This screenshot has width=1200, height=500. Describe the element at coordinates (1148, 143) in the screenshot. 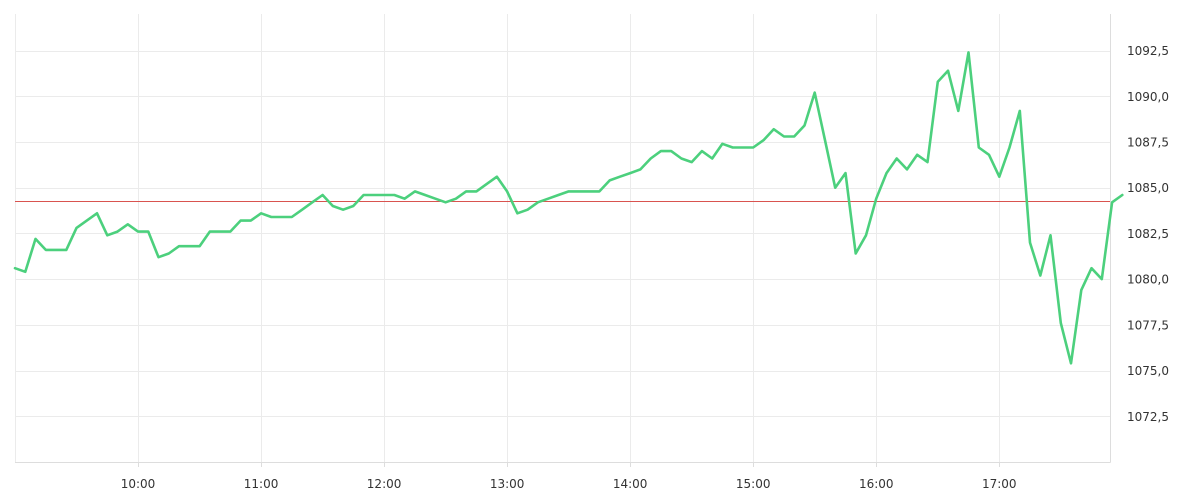

I see `y-tick-label: 1087,5` at that location.